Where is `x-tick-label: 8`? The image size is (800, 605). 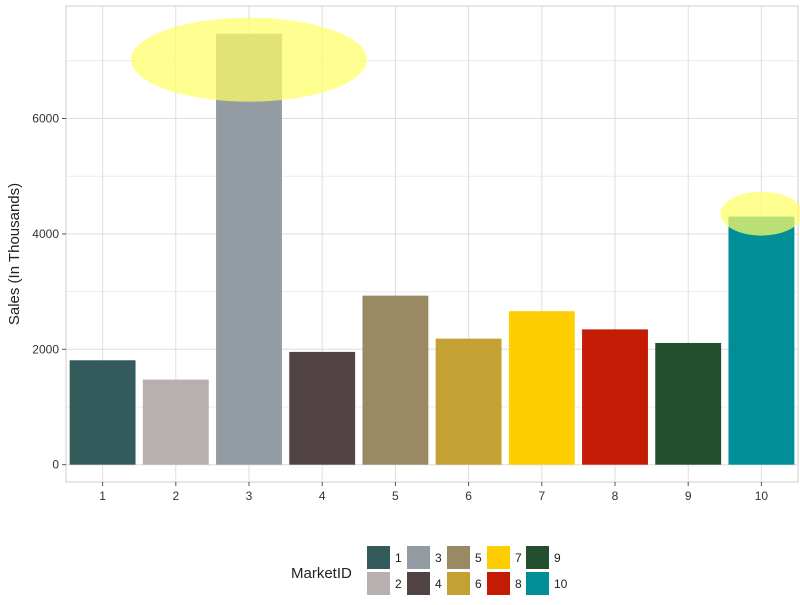
x-tick-label: 8 is located at coordinates (615, 496).